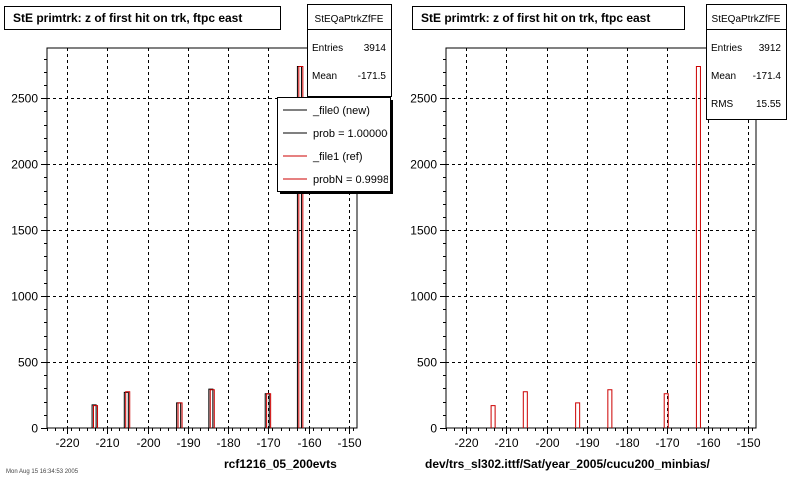 Image resolution: width=800 pixels, height=480 pixels. What do you see at coordinates (767, 76) in the screenshot?
I see `stats-value: -171.4` at bounding box center [767, 76].